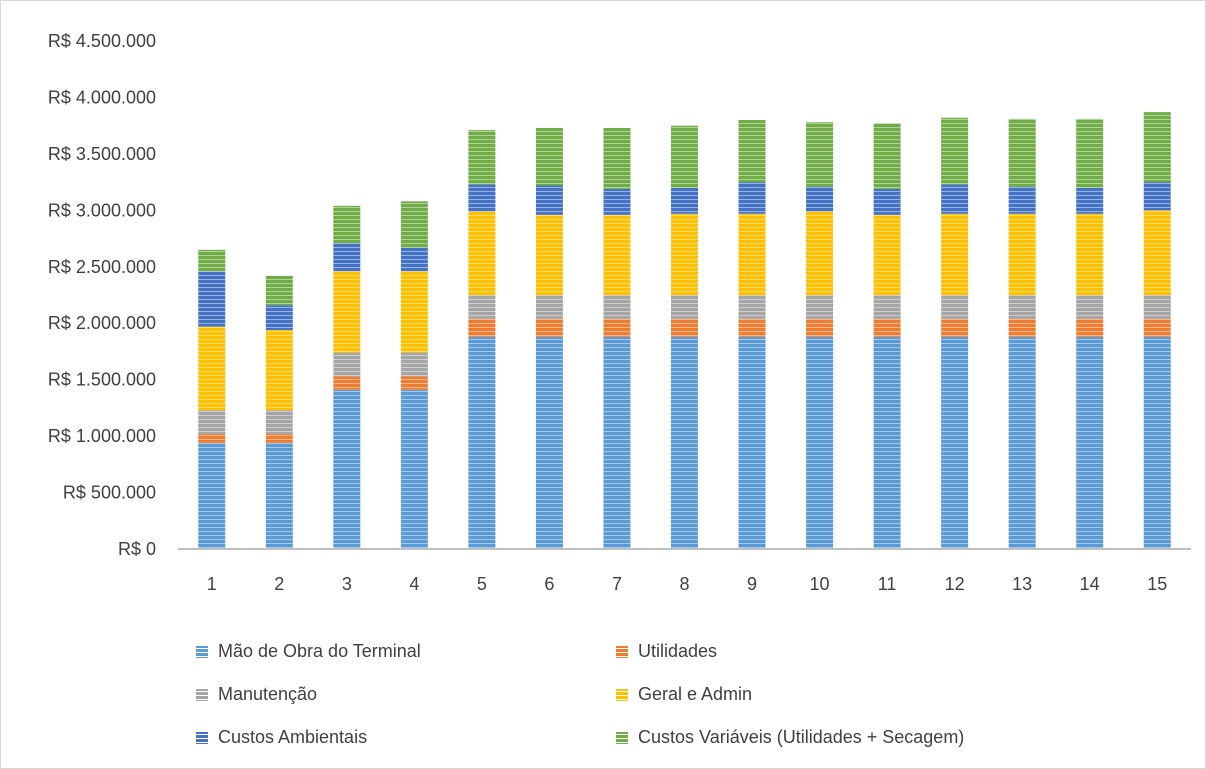 The height and width of the screenshot is (769, 1206). Describe the element at coordinates (482, 584) in the screenshot. I see `x-tick-label: 5` at that location.